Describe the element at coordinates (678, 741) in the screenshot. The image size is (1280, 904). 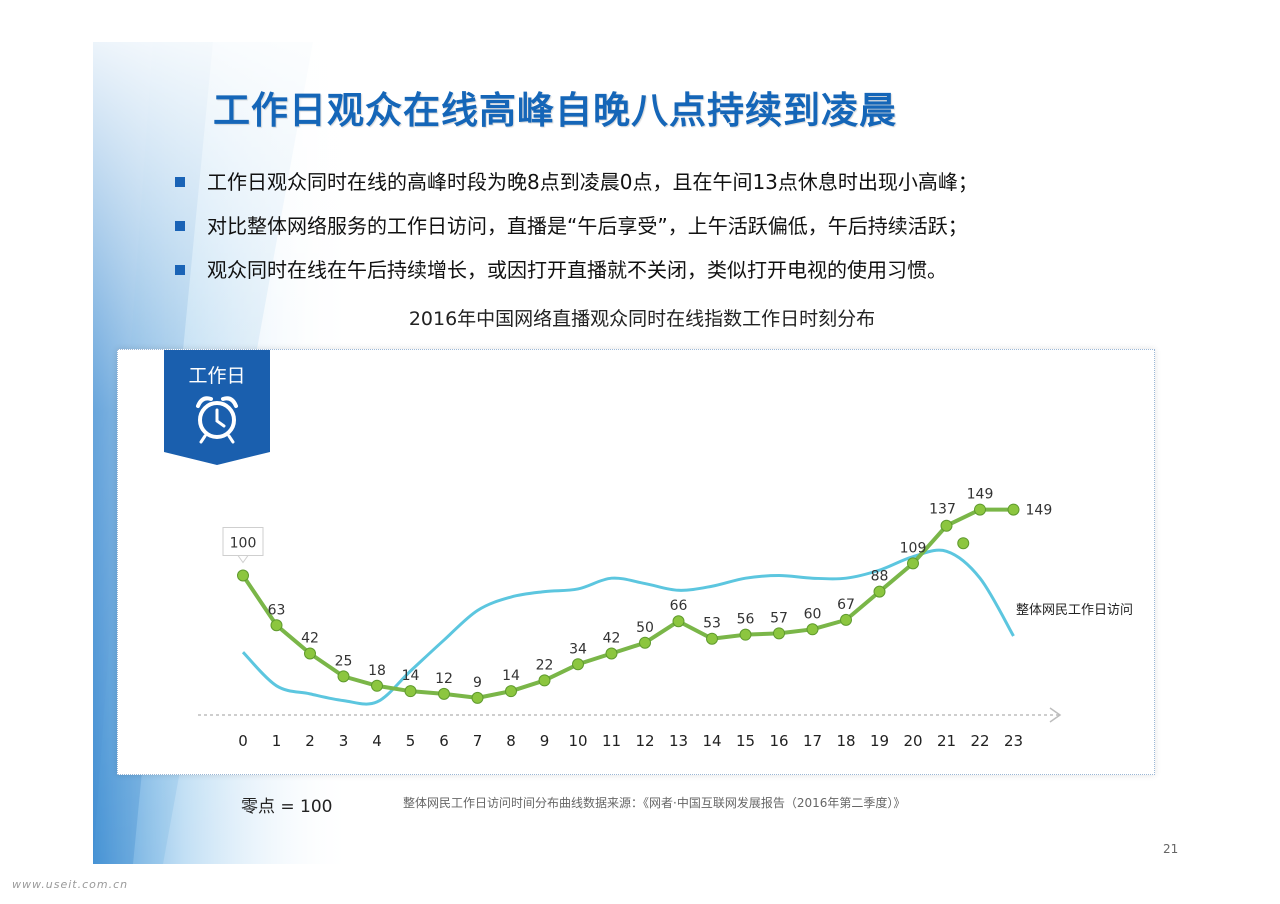
I see `x-tick-label: 13` at that location.